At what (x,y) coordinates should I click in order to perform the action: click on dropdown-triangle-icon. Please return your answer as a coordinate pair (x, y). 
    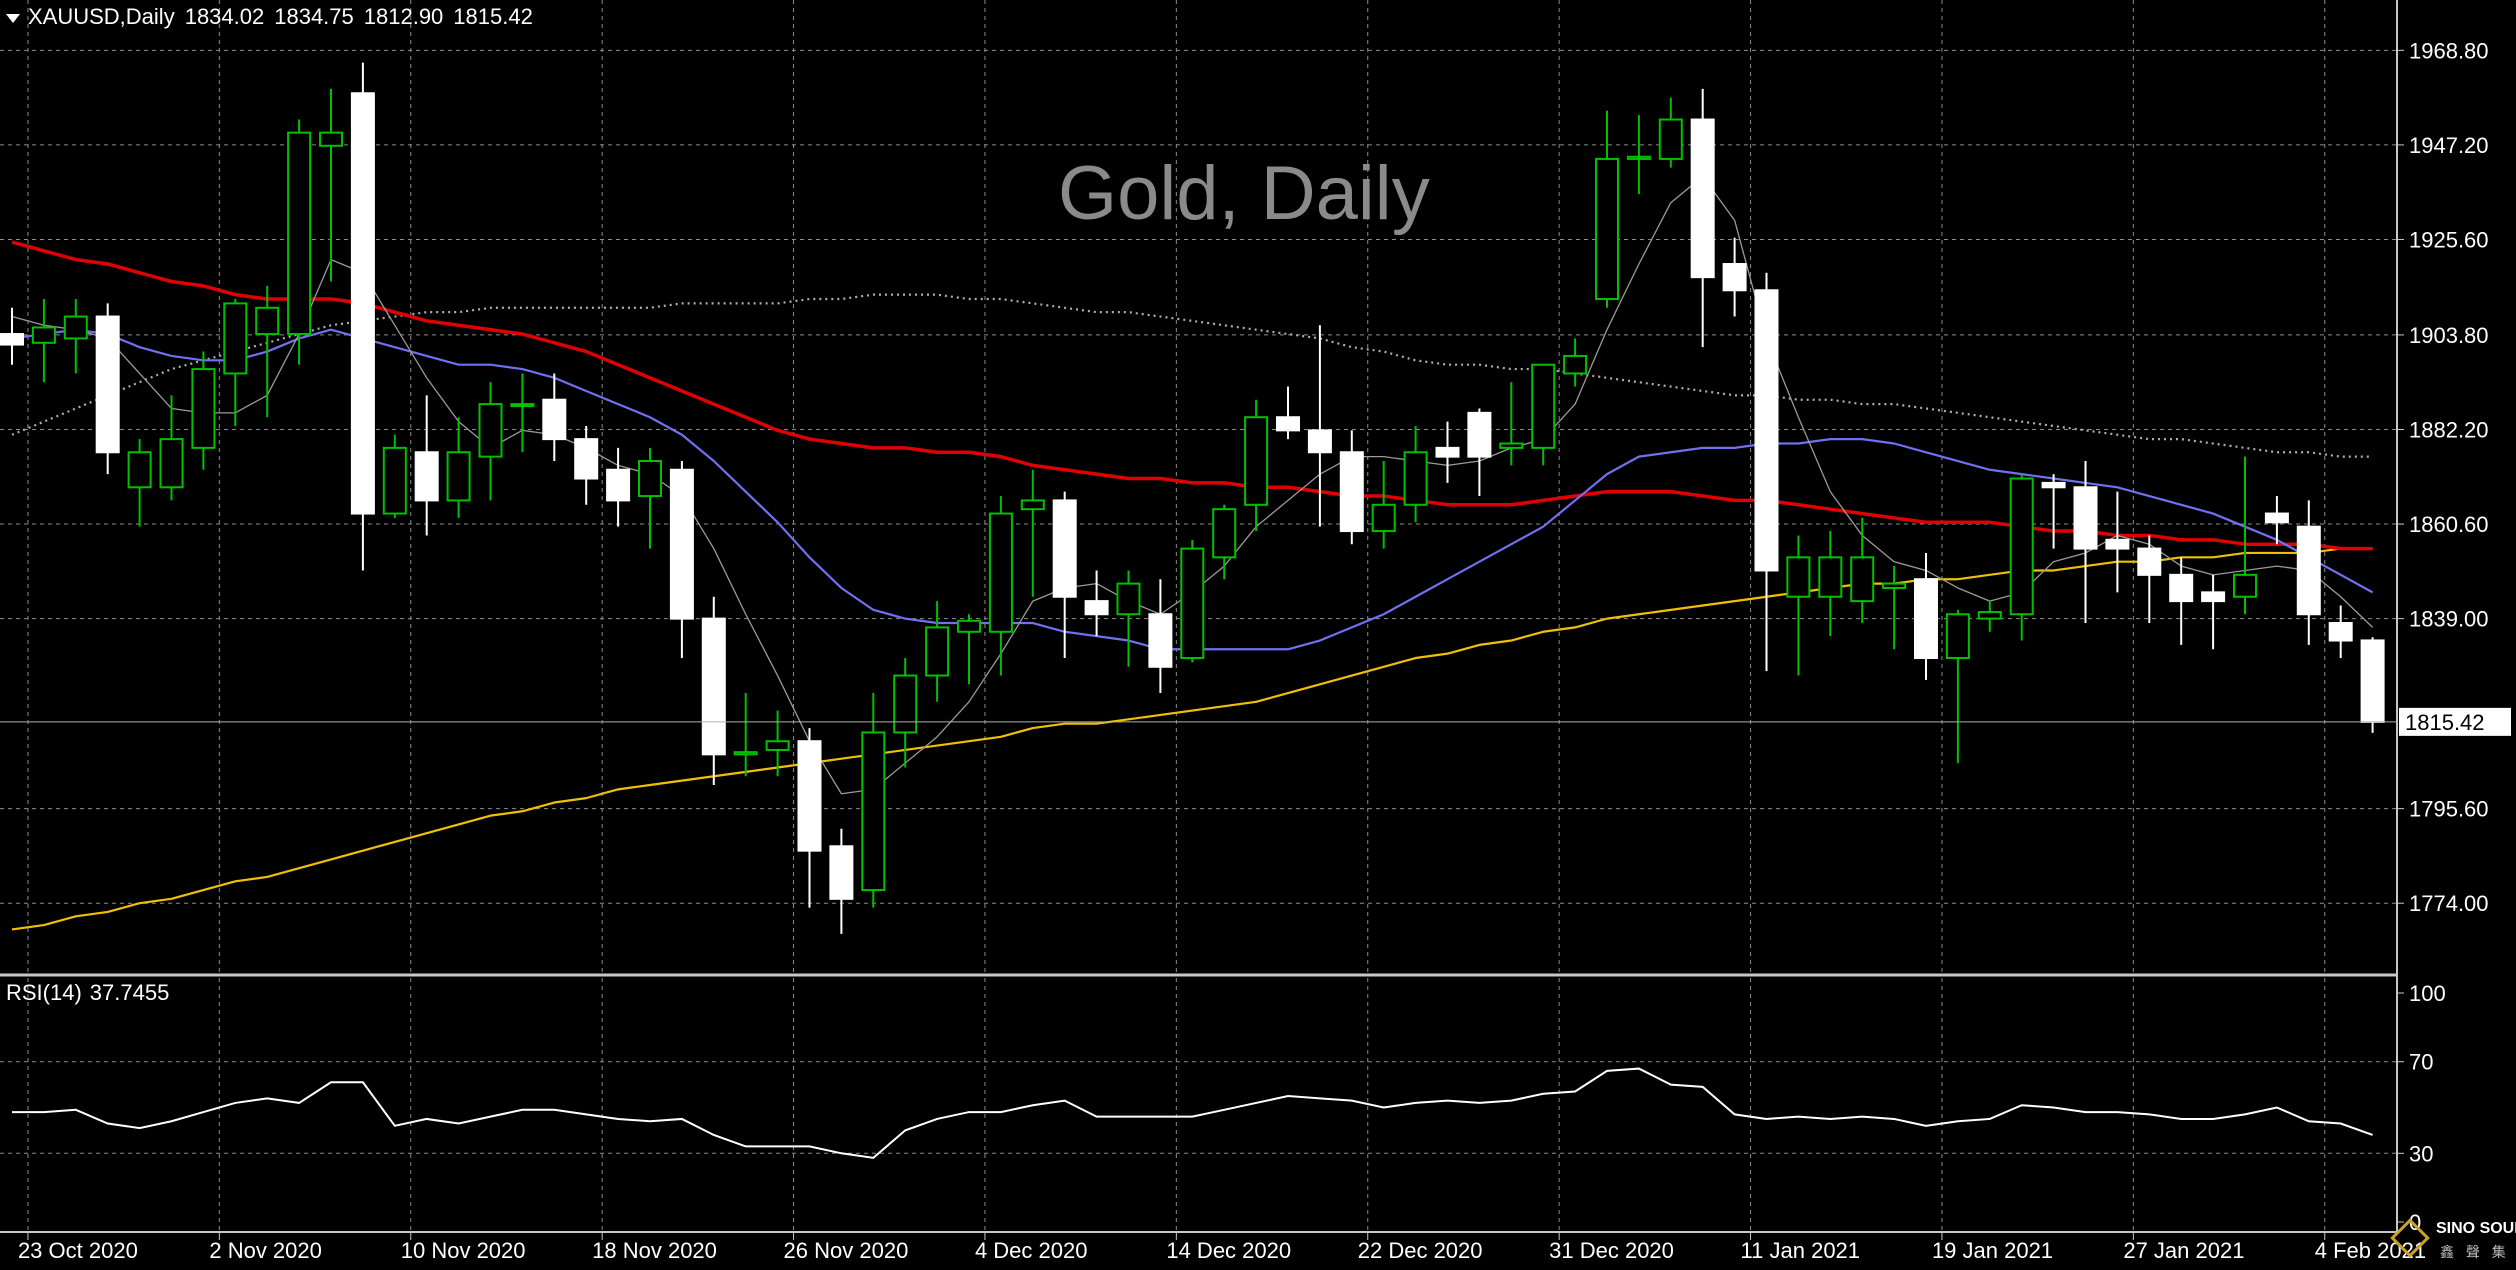
    Looking at the image, I should click on (13, 18).